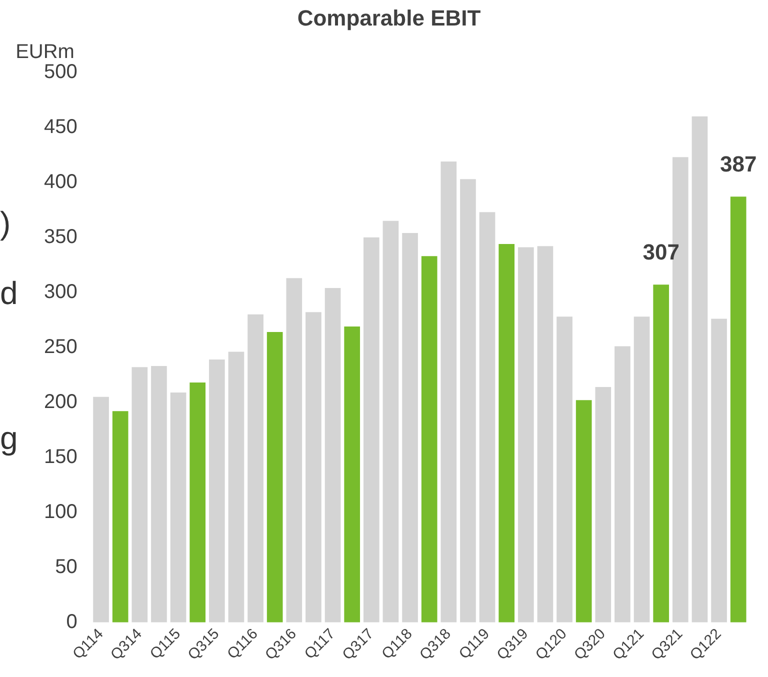  I want to click on y-tick-label: 350, so click(61, 237).